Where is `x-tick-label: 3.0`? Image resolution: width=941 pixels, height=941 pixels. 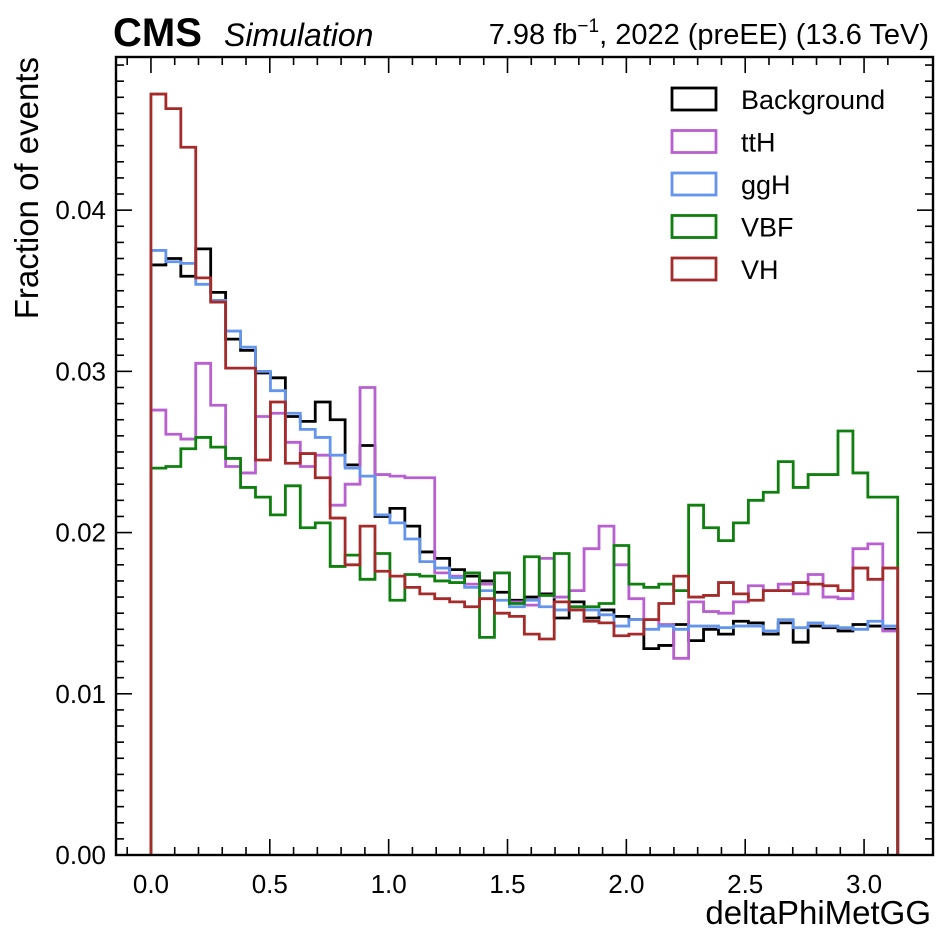
x-tick-label: 3.0 is located at coordinates (864, 884).